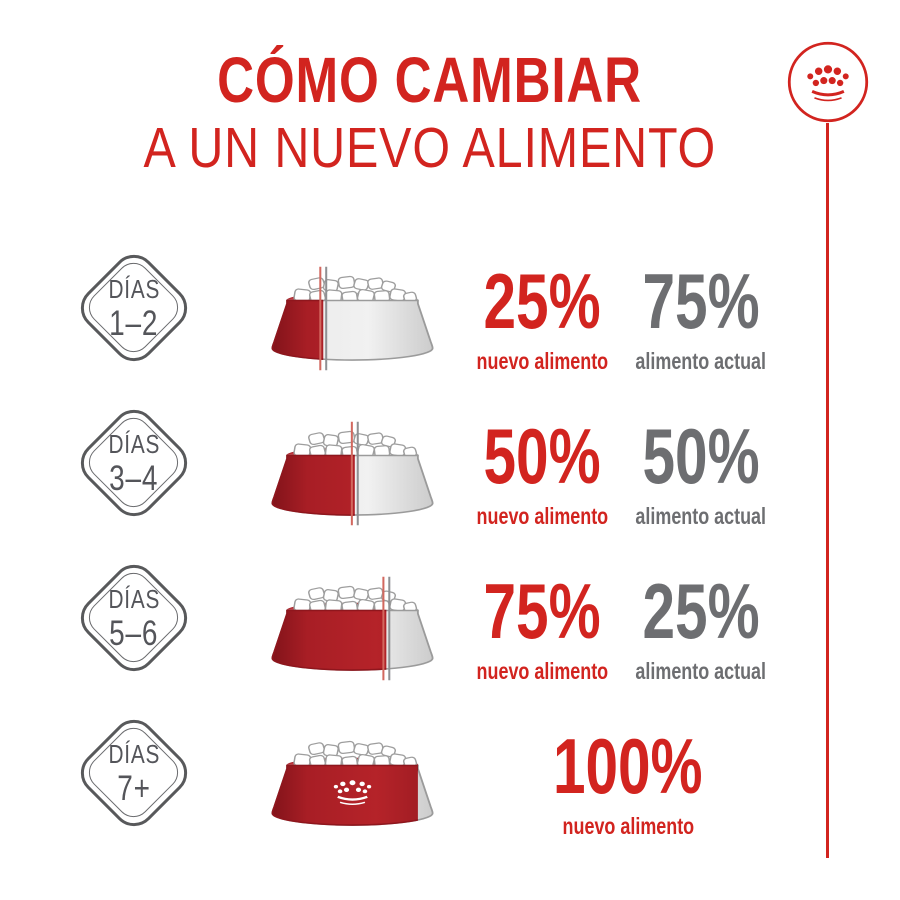 Image resolution: width=900 pixels, height=900 pixels. I want to click on new-food-percent: 100%, so click(628, 766).